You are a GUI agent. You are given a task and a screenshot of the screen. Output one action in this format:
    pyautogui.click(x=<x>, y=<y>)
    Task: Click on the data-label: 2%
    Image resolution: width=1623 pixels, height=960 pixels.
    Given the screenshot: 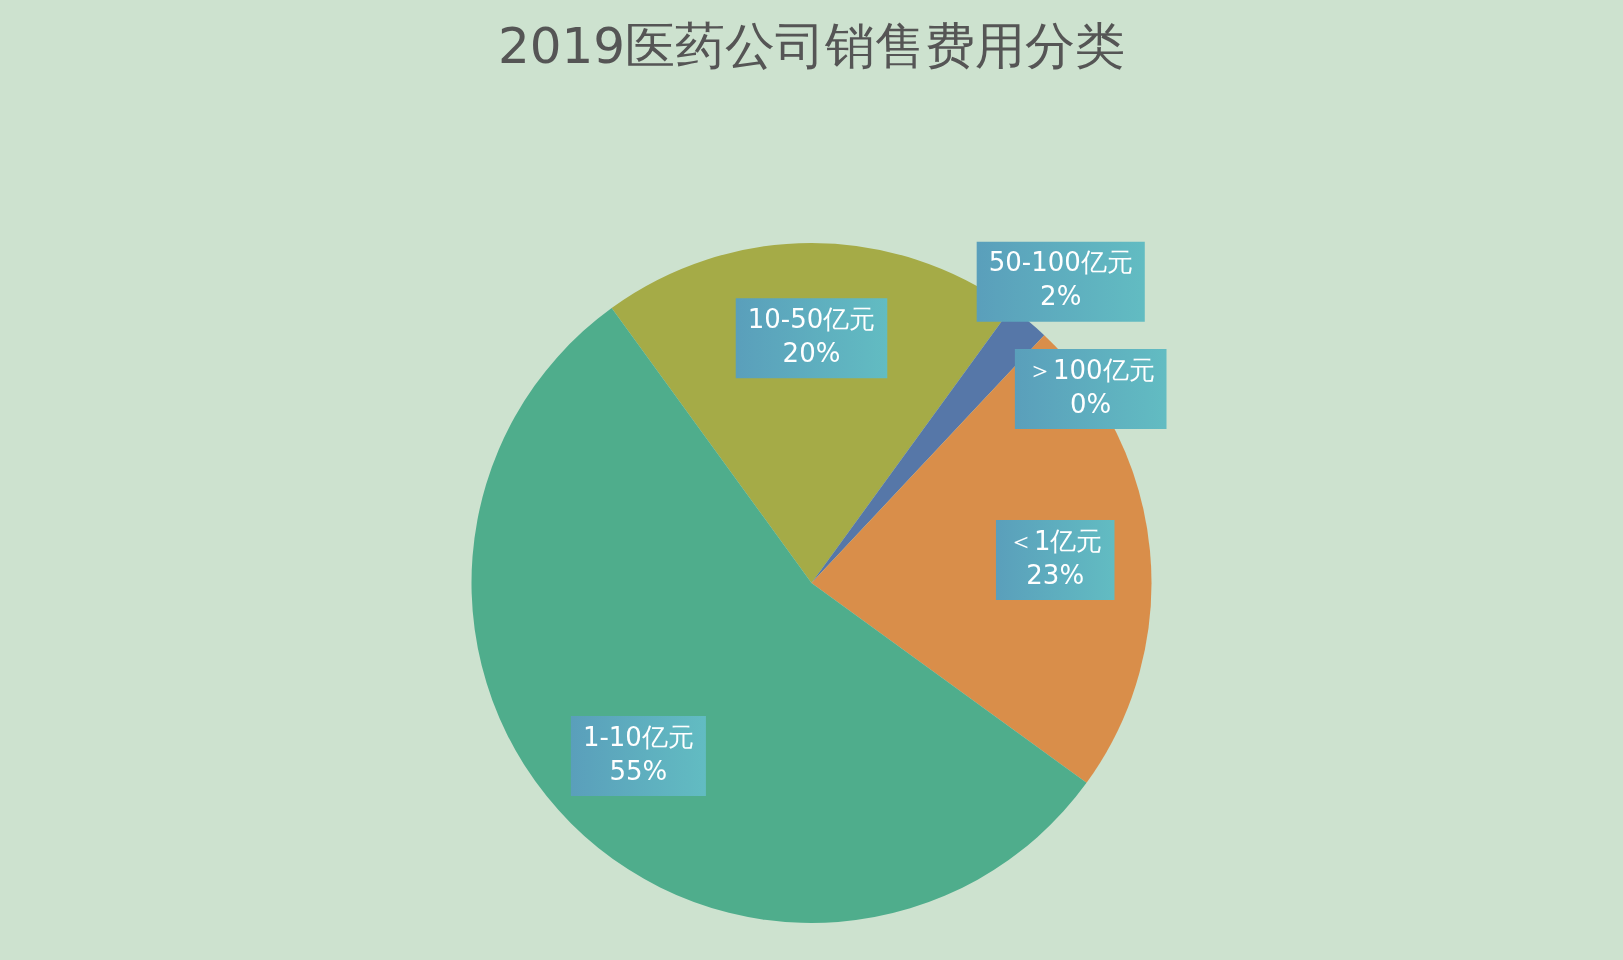 What is the action you would take?
    pyautogui.click(x=1061, y=296)
    